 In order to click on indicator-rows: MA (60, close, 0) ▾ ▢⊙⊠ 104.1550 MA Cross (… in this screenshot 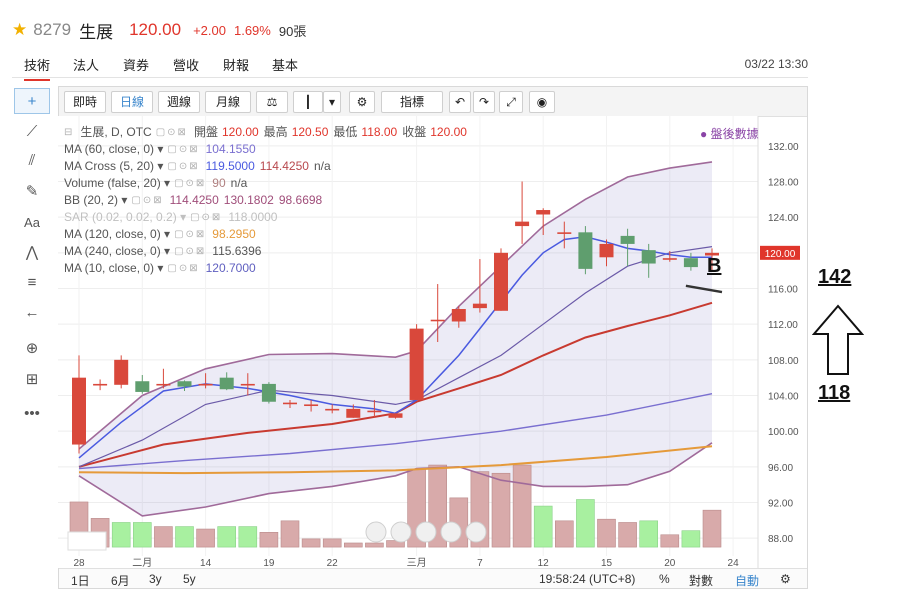, I will do `click(268, 209)`.